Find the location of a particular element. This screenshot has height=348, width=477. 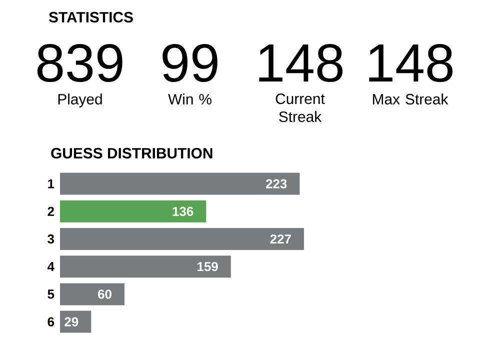

text: 99 is located at coordinates (190, 63).